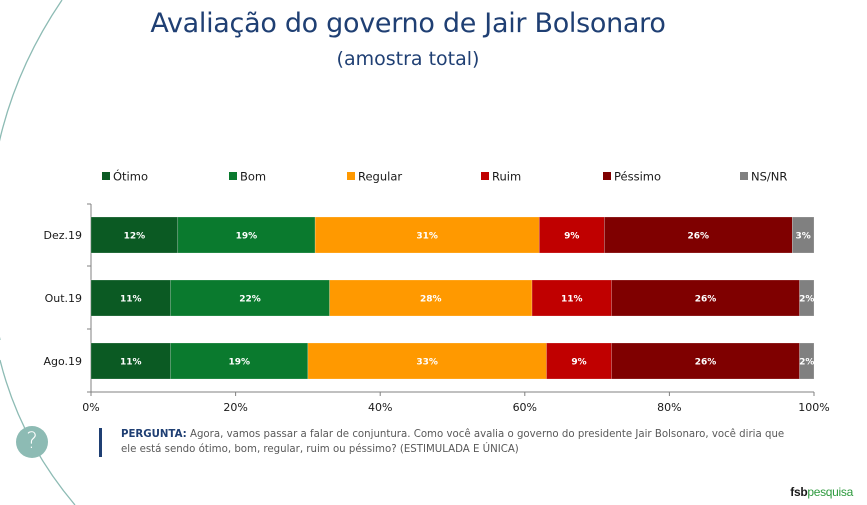  I want to click on x-tick-label-0: 0%, so click(90, 407).